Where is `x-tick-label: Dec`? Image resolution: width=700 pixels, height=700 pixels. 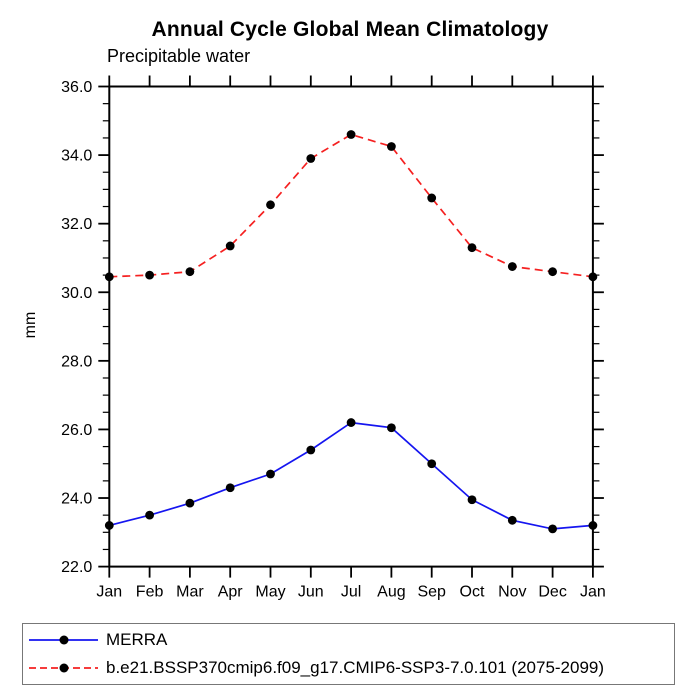 x-tick-label: Dec is located at coordinates (552, 592).